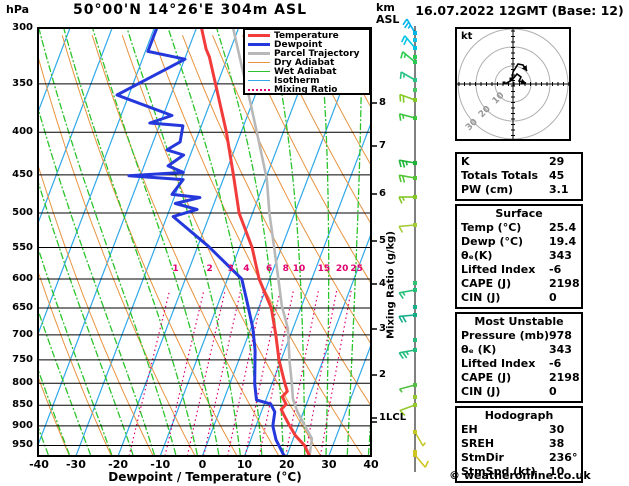 The image size is (629, 486). Describe the element at coordinates (519, 213) in the screenshot. I see `indices-section-title: Surface` at that location.